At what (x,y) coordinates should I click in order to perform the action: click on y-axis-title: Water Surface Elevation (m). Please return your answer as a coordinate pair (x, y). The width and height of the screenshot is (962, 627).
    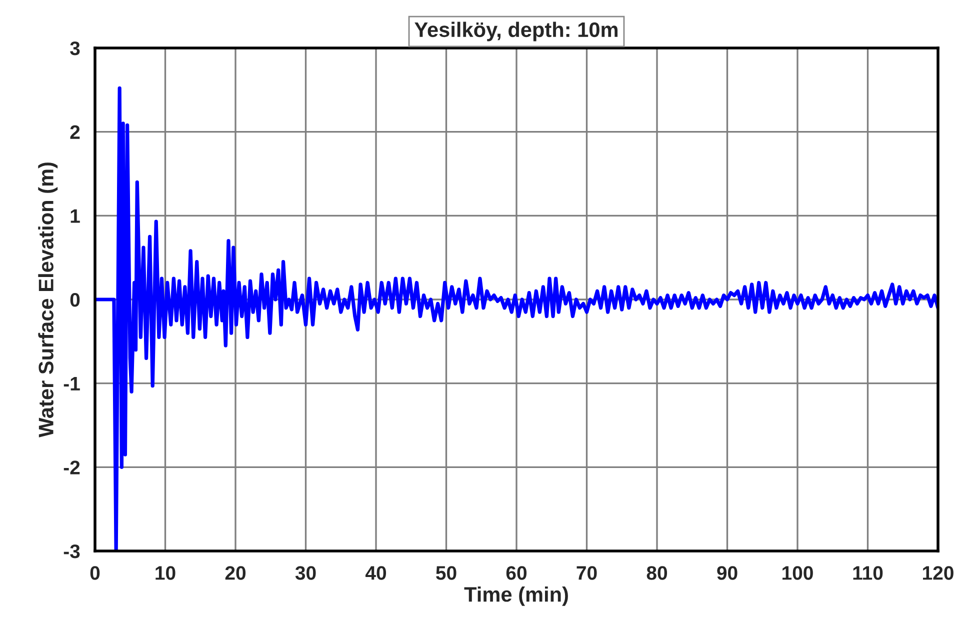
    Looking at the image, I should click on (48, 300).